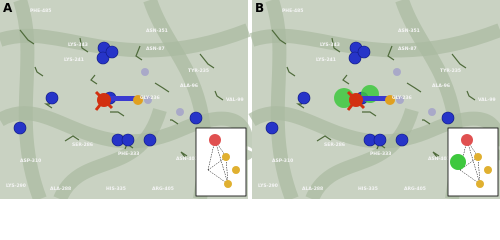  What do you see at coordinates (458, 162) in the screenshot?
I see `inset-green` at bounding box center [458, 162].